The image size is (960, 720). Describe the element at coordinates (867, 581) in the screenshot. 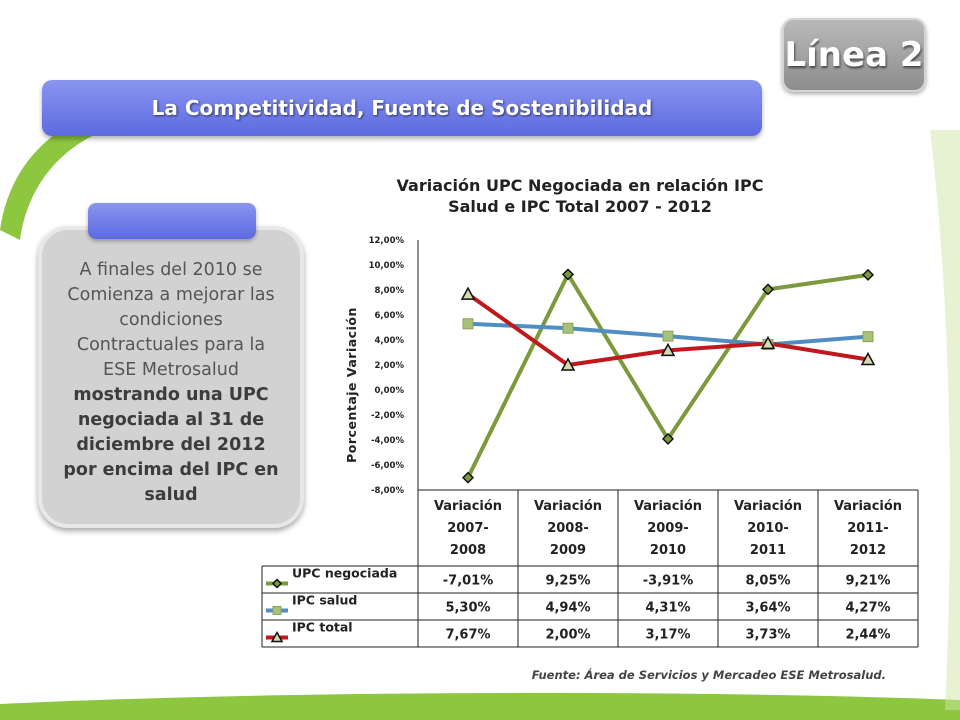

I see `table-cell-value: 9,21%` at that location.